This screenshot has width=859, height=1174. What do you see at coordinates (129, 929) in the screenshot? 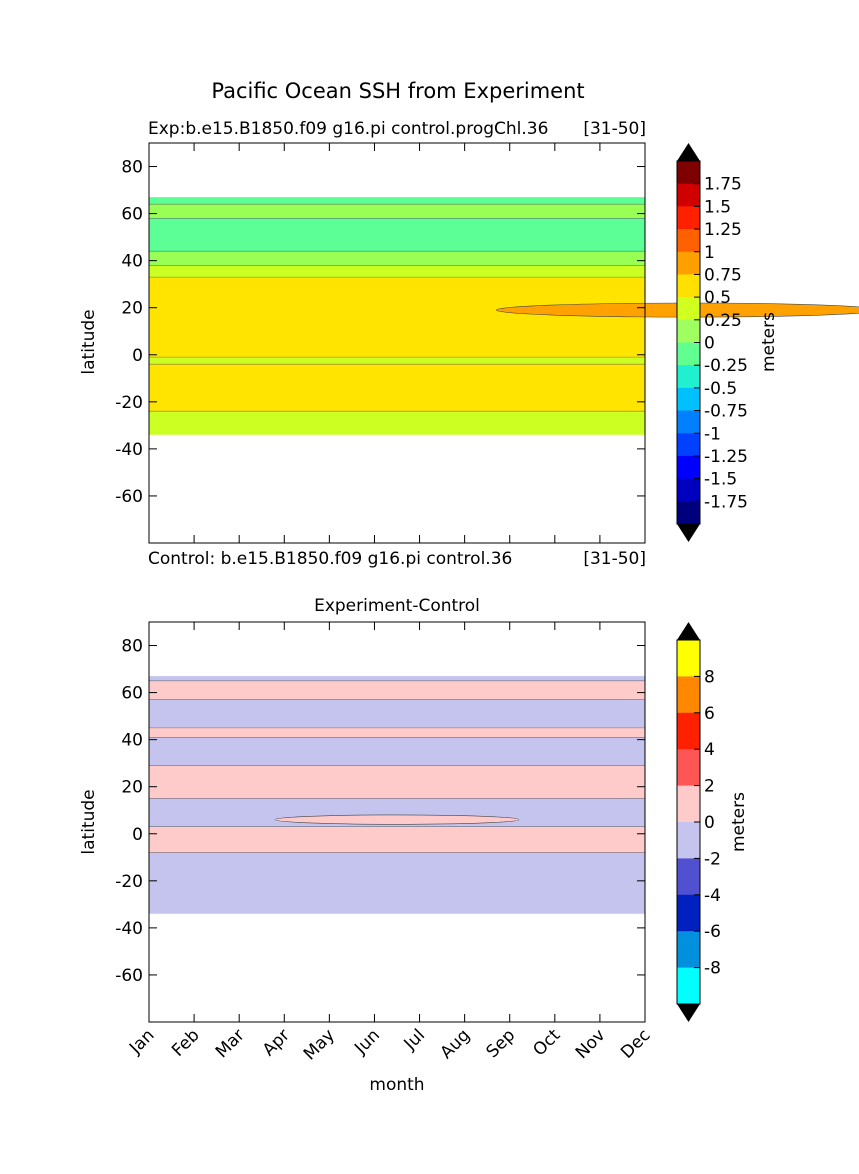
I see `bottom-ytick-label-6: -40` at bounding box center [129, 929].